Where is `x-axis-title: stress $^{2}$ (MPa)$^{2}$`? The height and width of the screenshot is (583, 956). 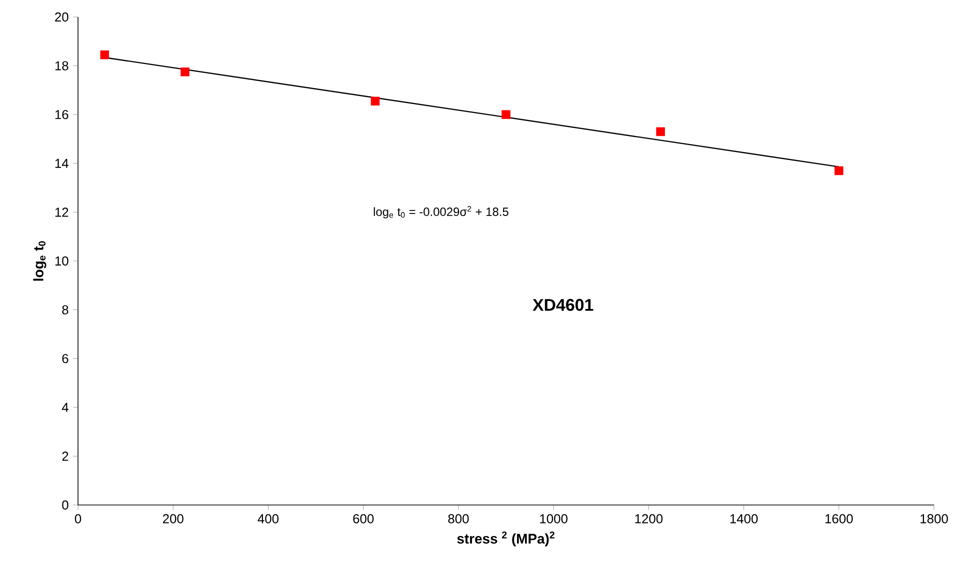
x-axis-title: stress $^{2}$ (MPa)$^{2}$ is located at coordinates (505, 539).